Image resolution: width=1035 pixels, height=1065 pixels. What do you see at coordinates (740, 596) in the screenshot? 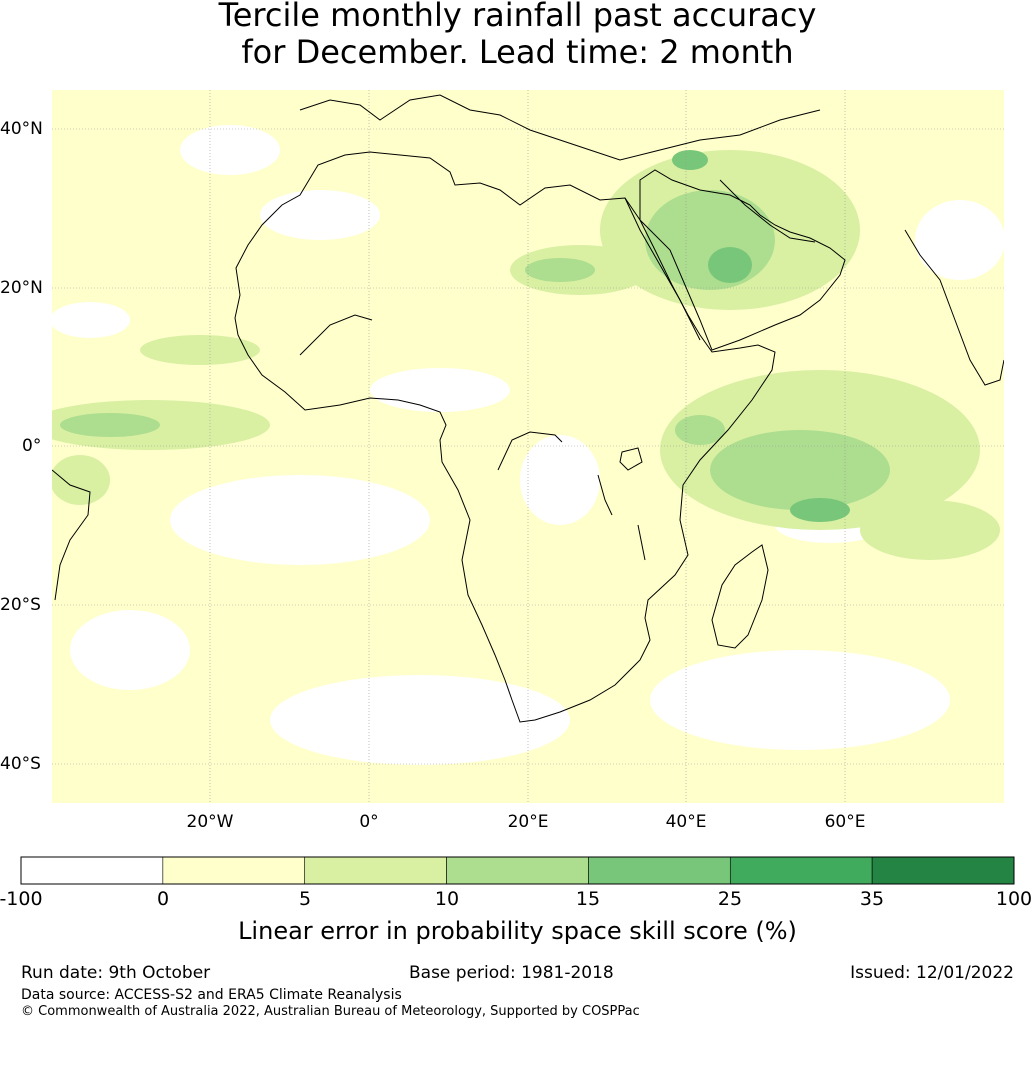
I see `madagascar-coastline` at bounding box center [740, 596].